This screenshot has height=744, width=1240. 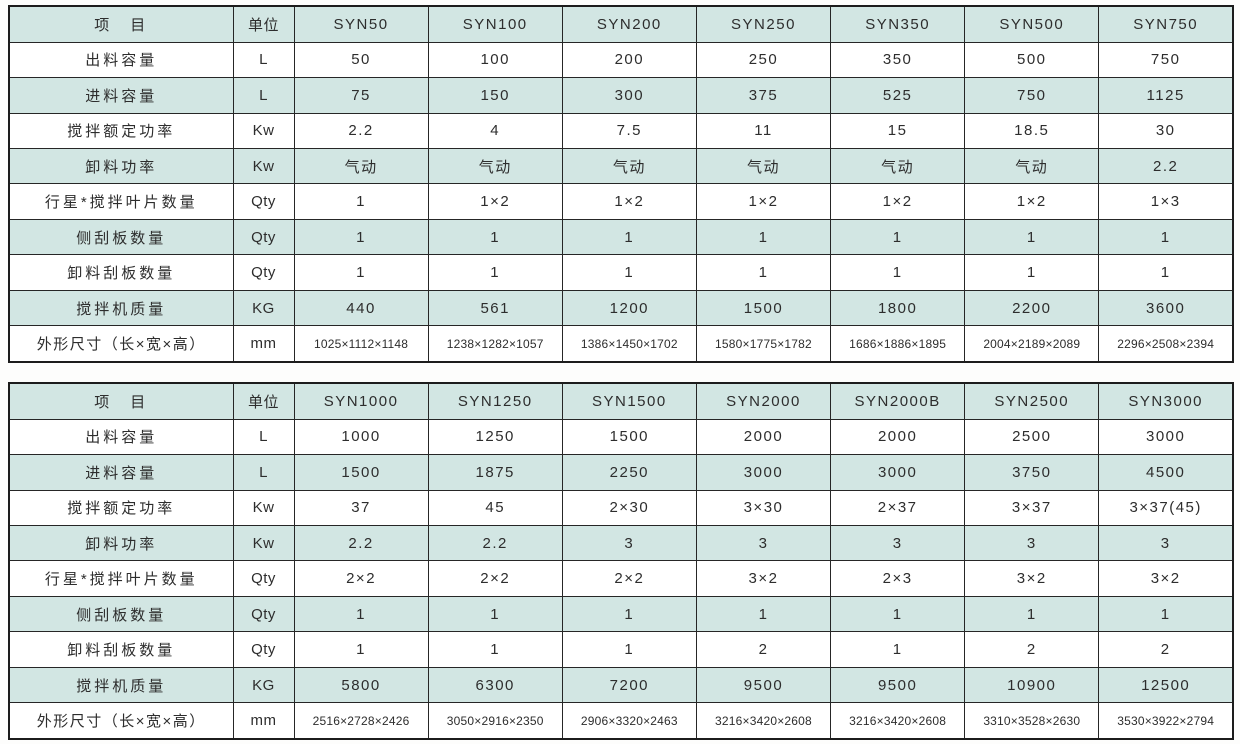 What do you see at coordinates (629, 60) in the screenshot?
I see `value-cell: 200` at bounding box center [629, 60].